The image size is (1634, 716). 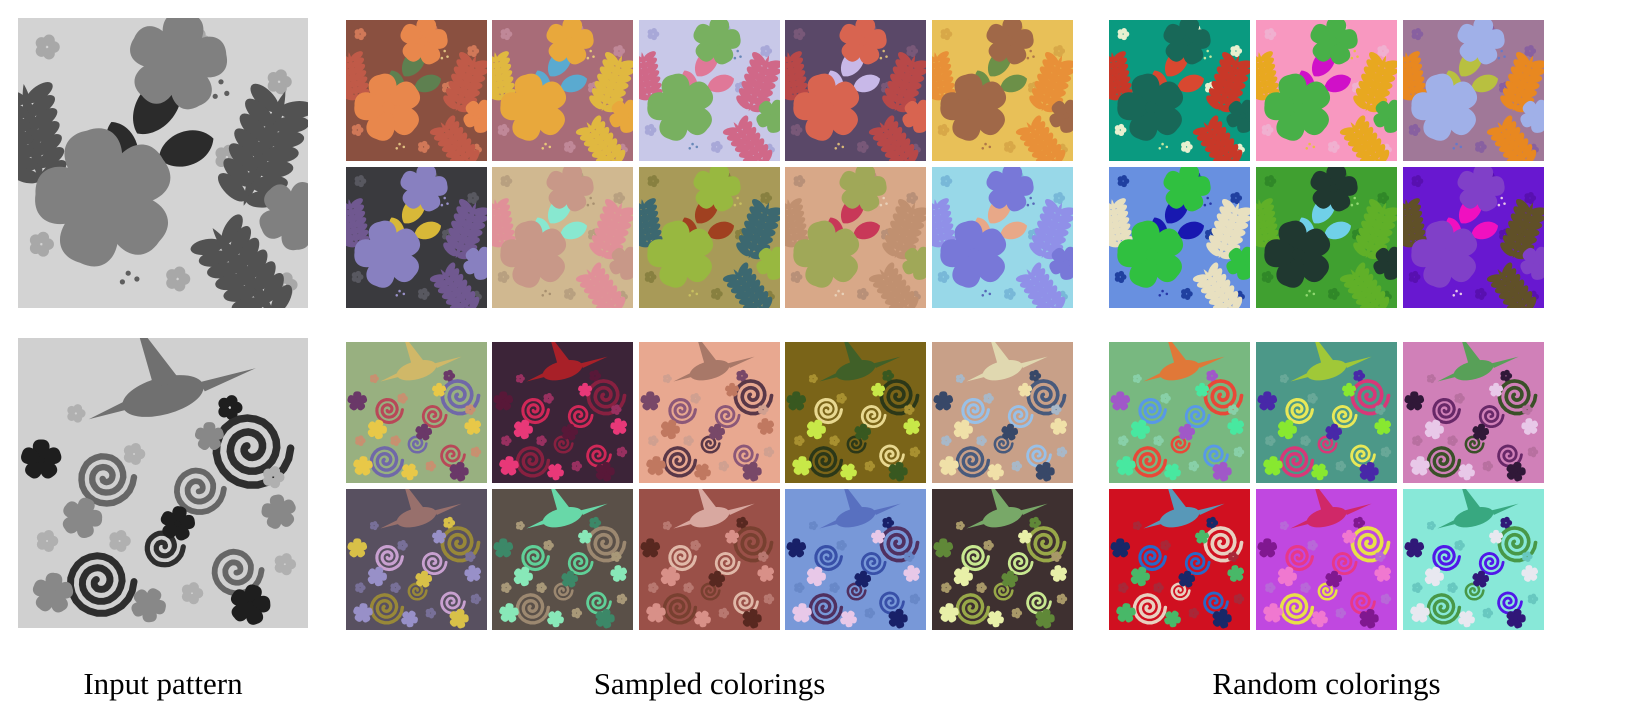 What do you see at coordinates (1326, 683) in the screenshot?
I see `caption-random-colorings: Random colorings` at bounding box center [1326, 683].